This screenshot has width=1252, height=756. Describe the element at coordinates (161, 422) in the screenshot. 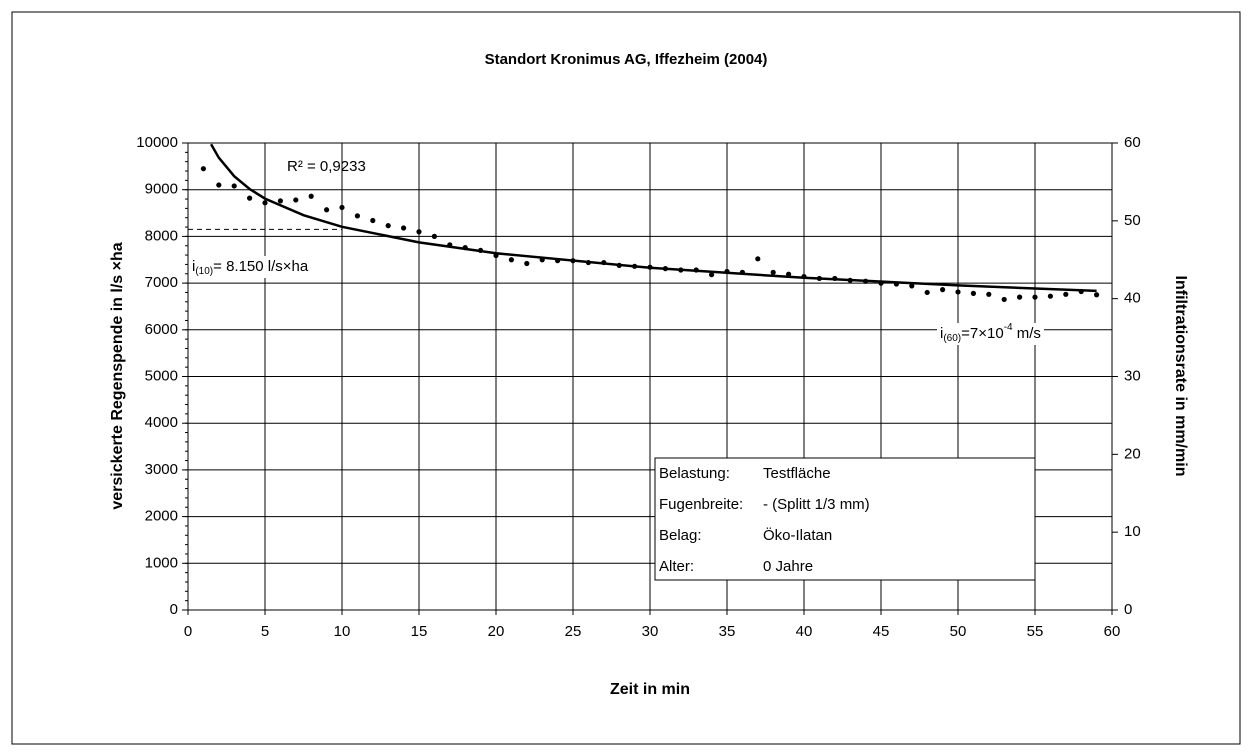

I see `y-tick-label: 4000` at that location.